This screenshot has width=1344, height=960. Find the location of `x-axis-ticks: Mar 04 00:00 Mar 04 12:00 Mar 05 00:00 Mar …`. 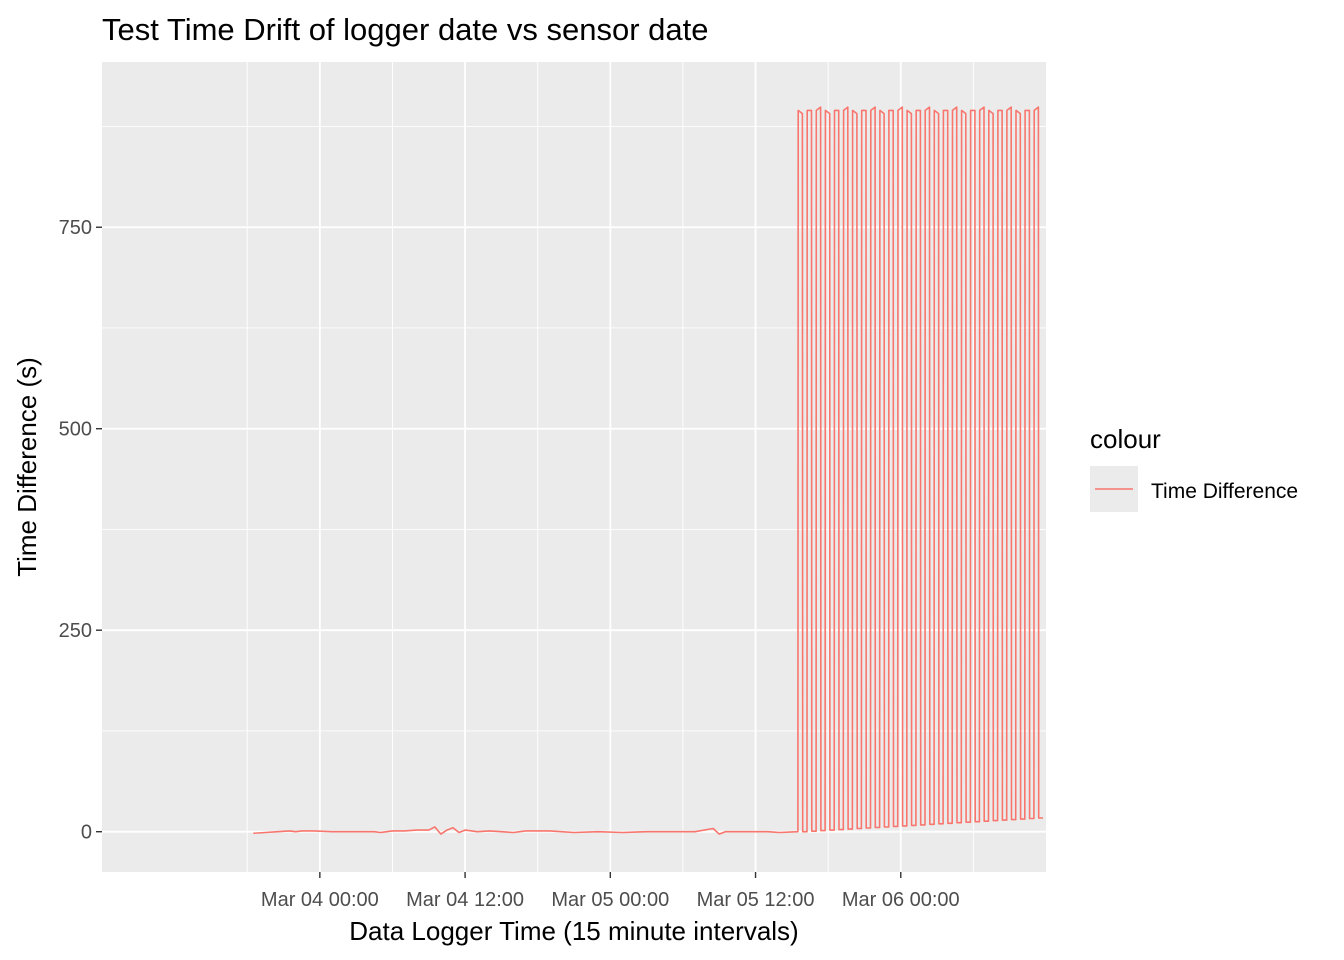

x-axis-ticks: Mar 04 00:00 Mar 04 12:00 Mar 05 00:00 Mar … is located at coordinates (610, 891).